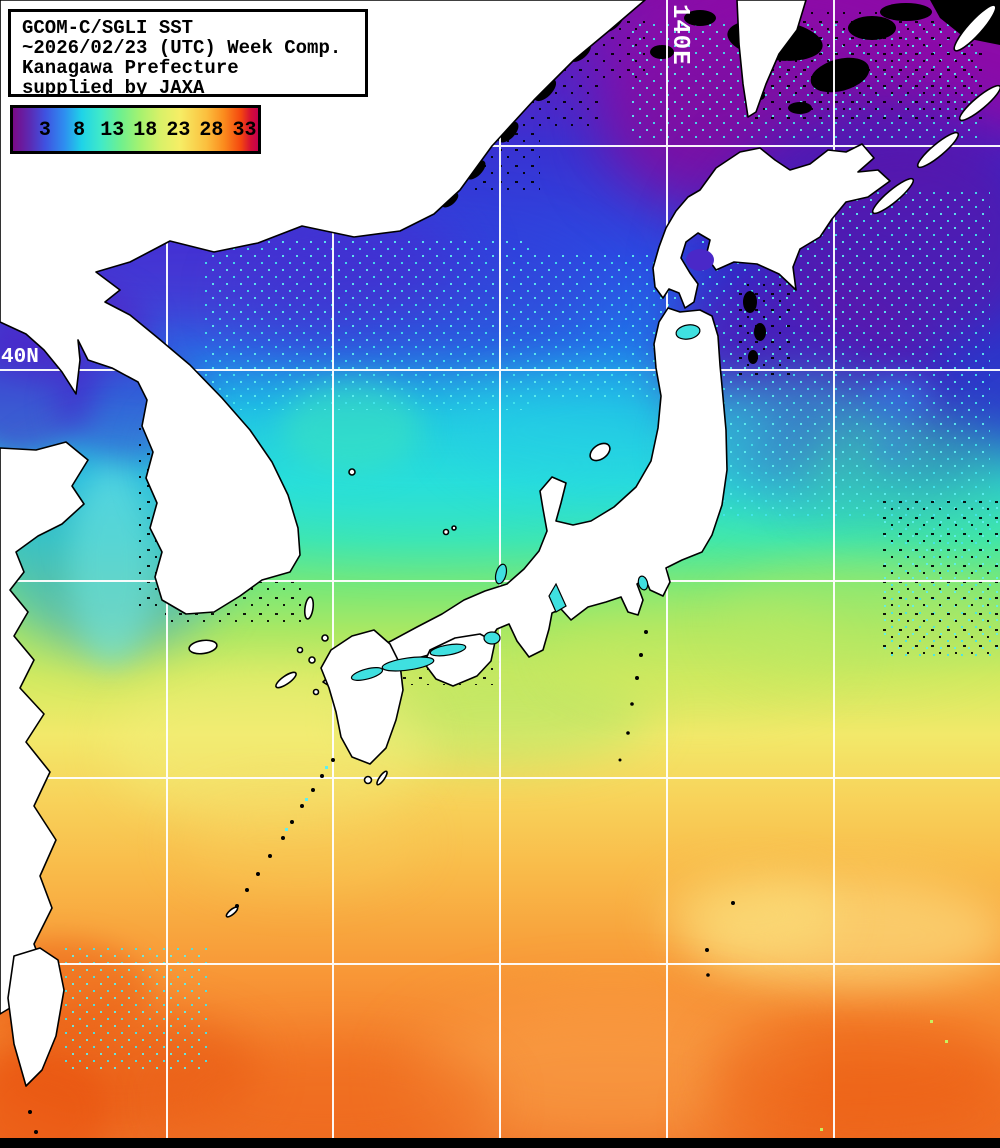 The width and height of the screenshot is (1000, 1148). What do you see at coordinates (286, 680) in the screenshot?
I see `land-goto` at bounding box center [286, 680].